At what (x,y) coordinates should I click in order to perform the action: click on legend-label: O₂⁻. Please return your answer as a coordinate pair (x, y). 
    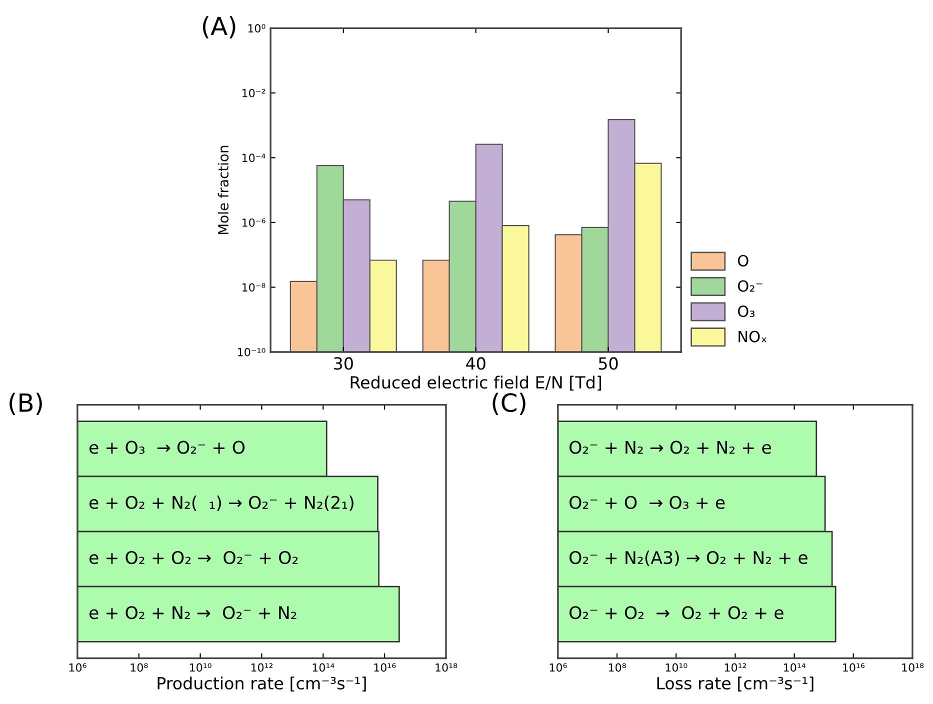
    Looking at the image, I should click on (750, 286).